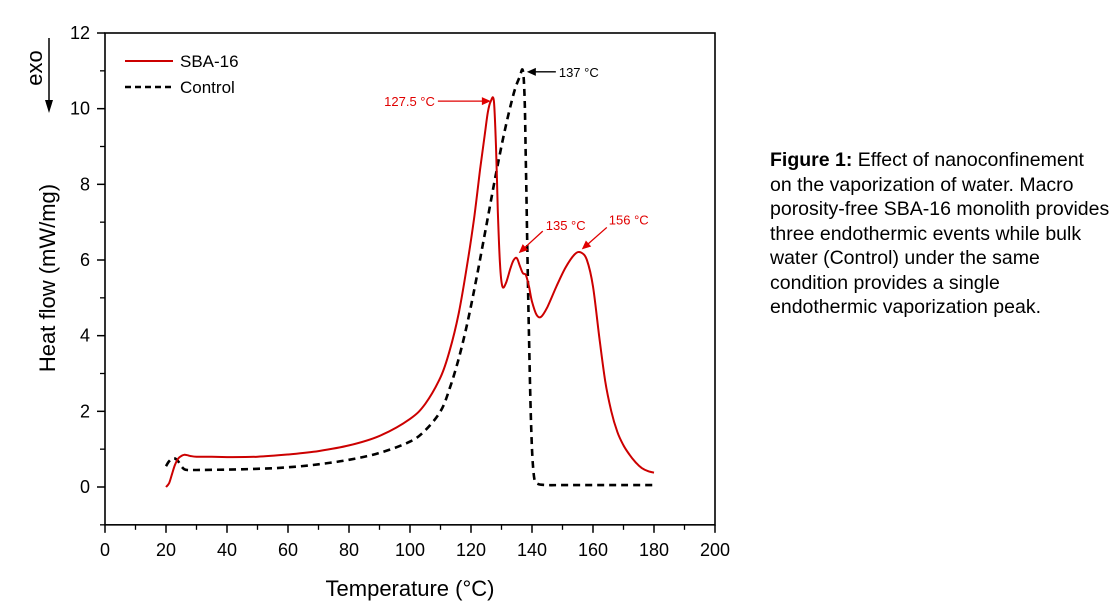  What do you see at coordinates (182, 74) in the screenshot?
I see `legend: SBA-16 Control` at bounding box center [182, 74].